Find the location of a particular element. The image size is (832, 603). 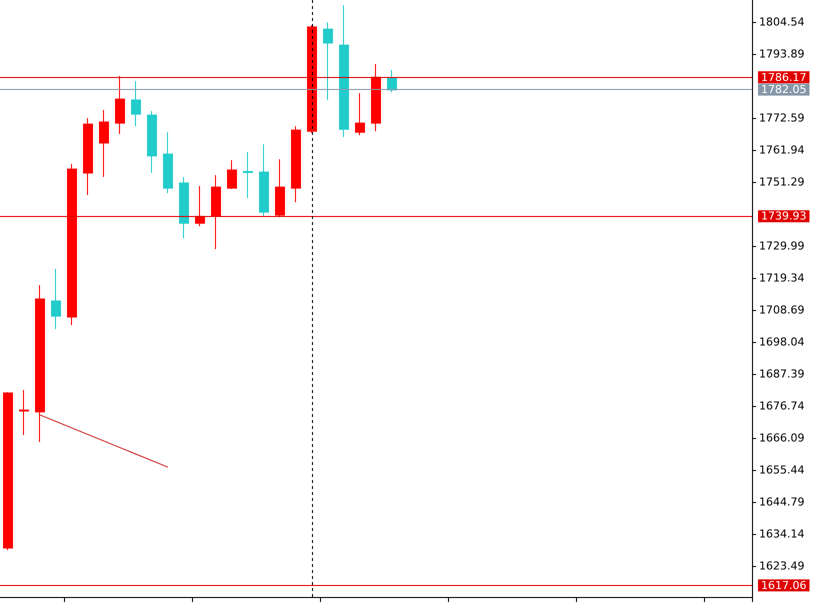

ref-line-label: 1786.17 is located at coordinates (783, 77).